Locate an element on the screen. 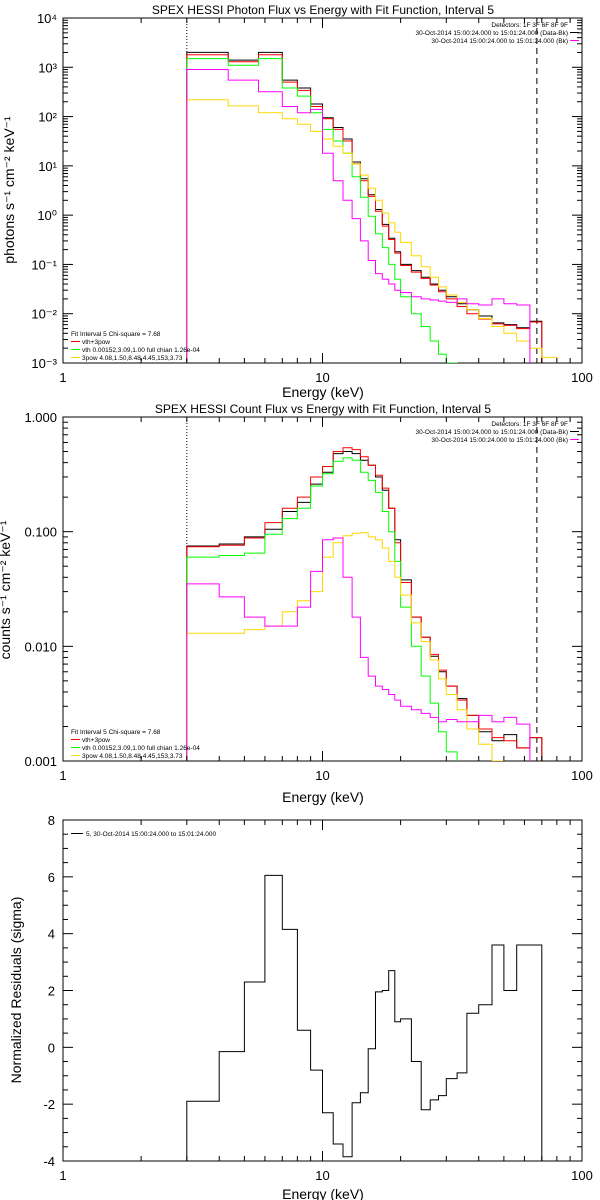  photon-series-bk is located at coordinates (358, 216).